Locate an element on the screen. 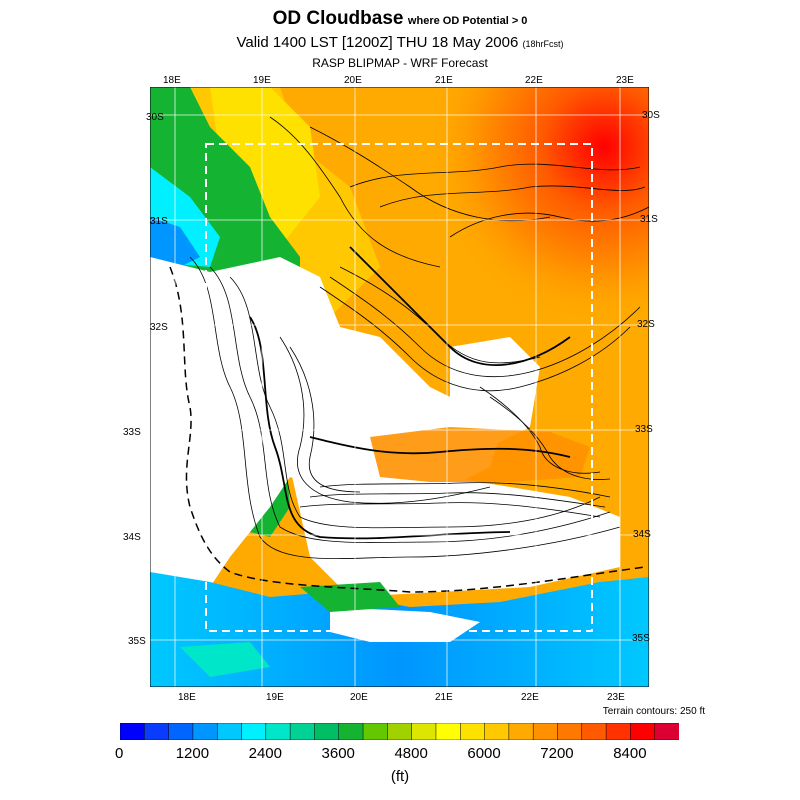 This screenshot has height=800, width=800. lon-bottom-23E: 23E is located at coordinates (616, 697).